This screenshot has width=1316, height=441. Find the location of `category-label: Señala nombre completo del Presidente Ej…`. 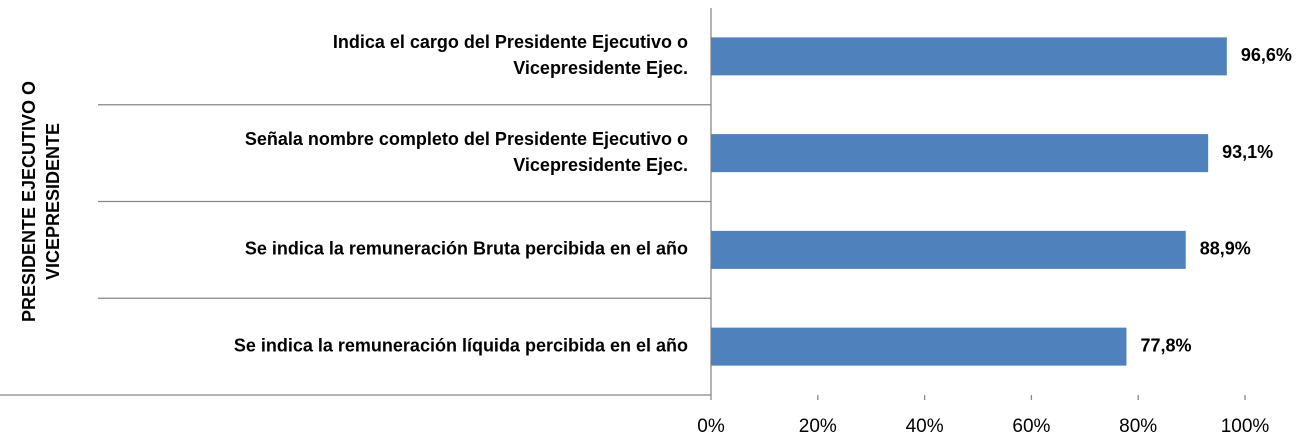

category-label: Señala nombre completo del Presidente Ej… is located at coordinates (466, 139).